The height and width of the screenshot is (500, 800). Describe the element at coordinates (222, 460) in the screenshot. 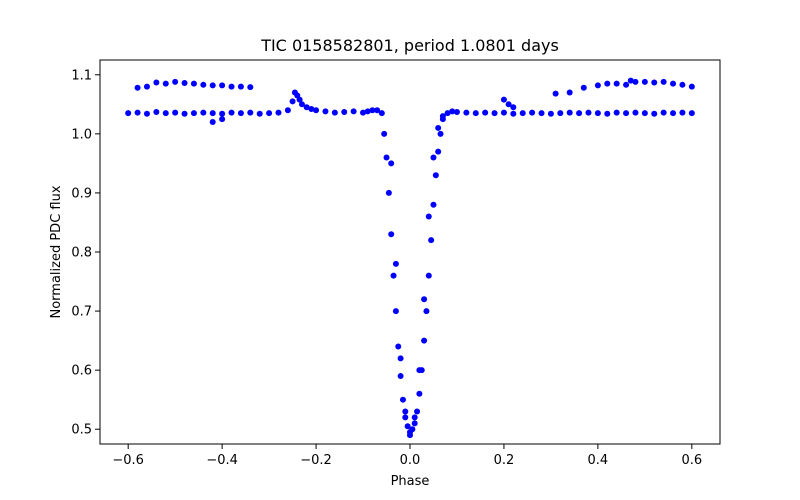

I see `x-tick-label: −0.4` at that location.